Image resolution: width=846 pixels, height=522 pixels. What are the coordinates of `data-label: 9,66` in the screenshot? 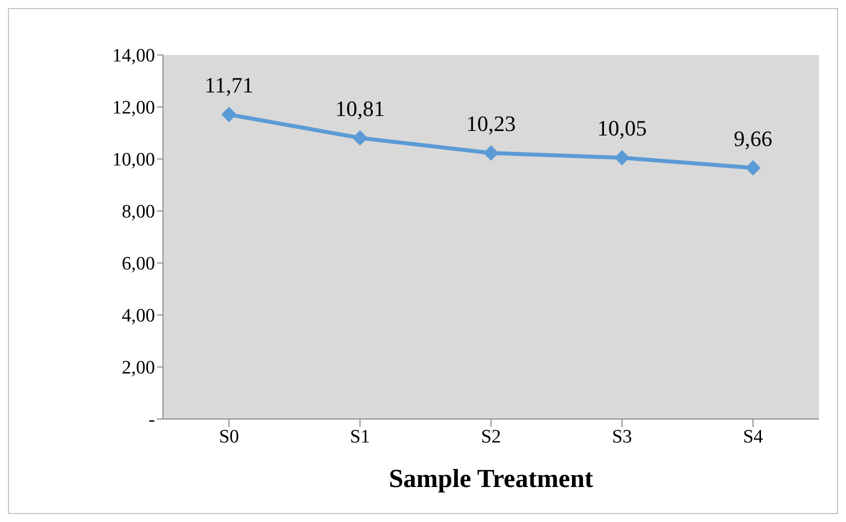 It's located at (753, 138).